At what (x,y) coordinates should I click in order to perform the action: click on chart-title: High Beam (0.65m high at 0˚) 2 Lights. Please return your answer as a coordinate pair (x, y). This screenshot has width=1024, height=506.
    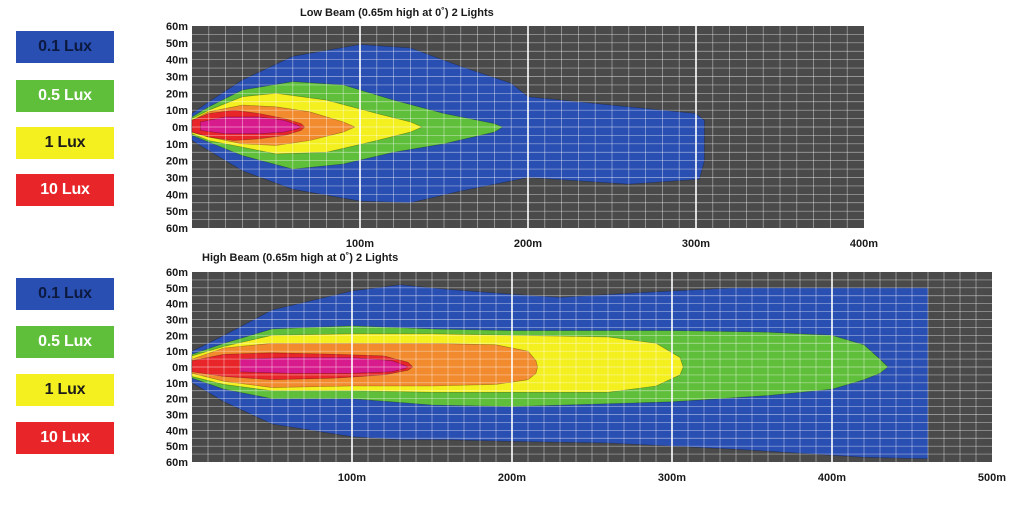
    Looking at the image, I should click on (300, 258).